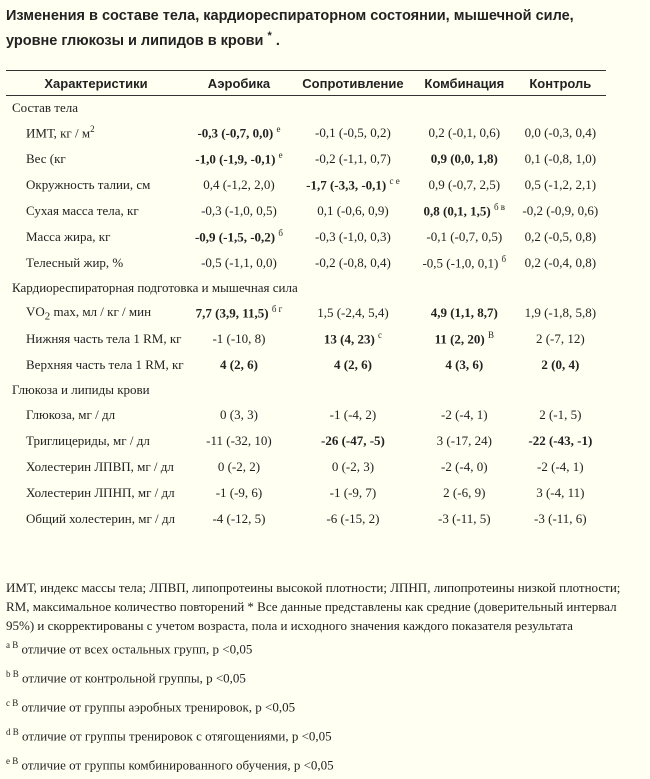 Image resolution: width=650 pixels, height=779 pixels. Describe the element at coordinates (239, 518) in the screenshot. I see `table-cell: -4 (-12, 5)` at that location.